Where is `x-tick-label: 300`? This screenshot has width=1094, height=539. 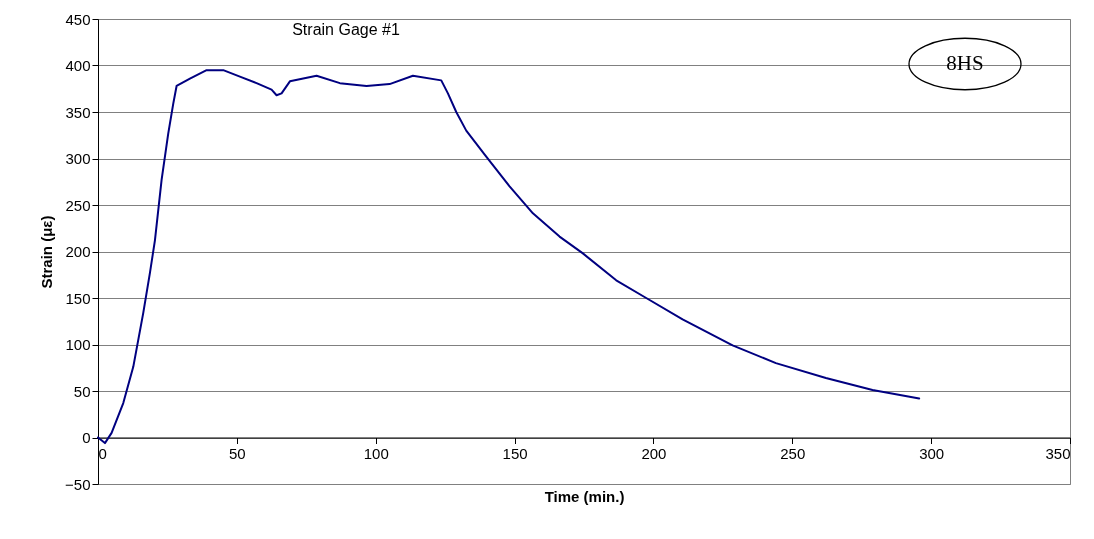
x-tick-label: 300 is located at coordinates (932, 453).